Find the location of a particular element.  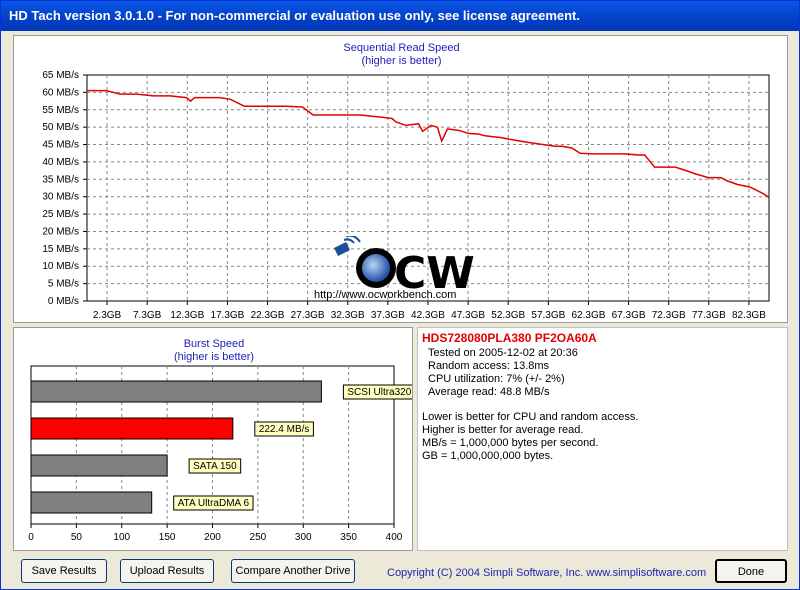

burst-bar-label: SATA 150 is located at coordinates (215, 466).